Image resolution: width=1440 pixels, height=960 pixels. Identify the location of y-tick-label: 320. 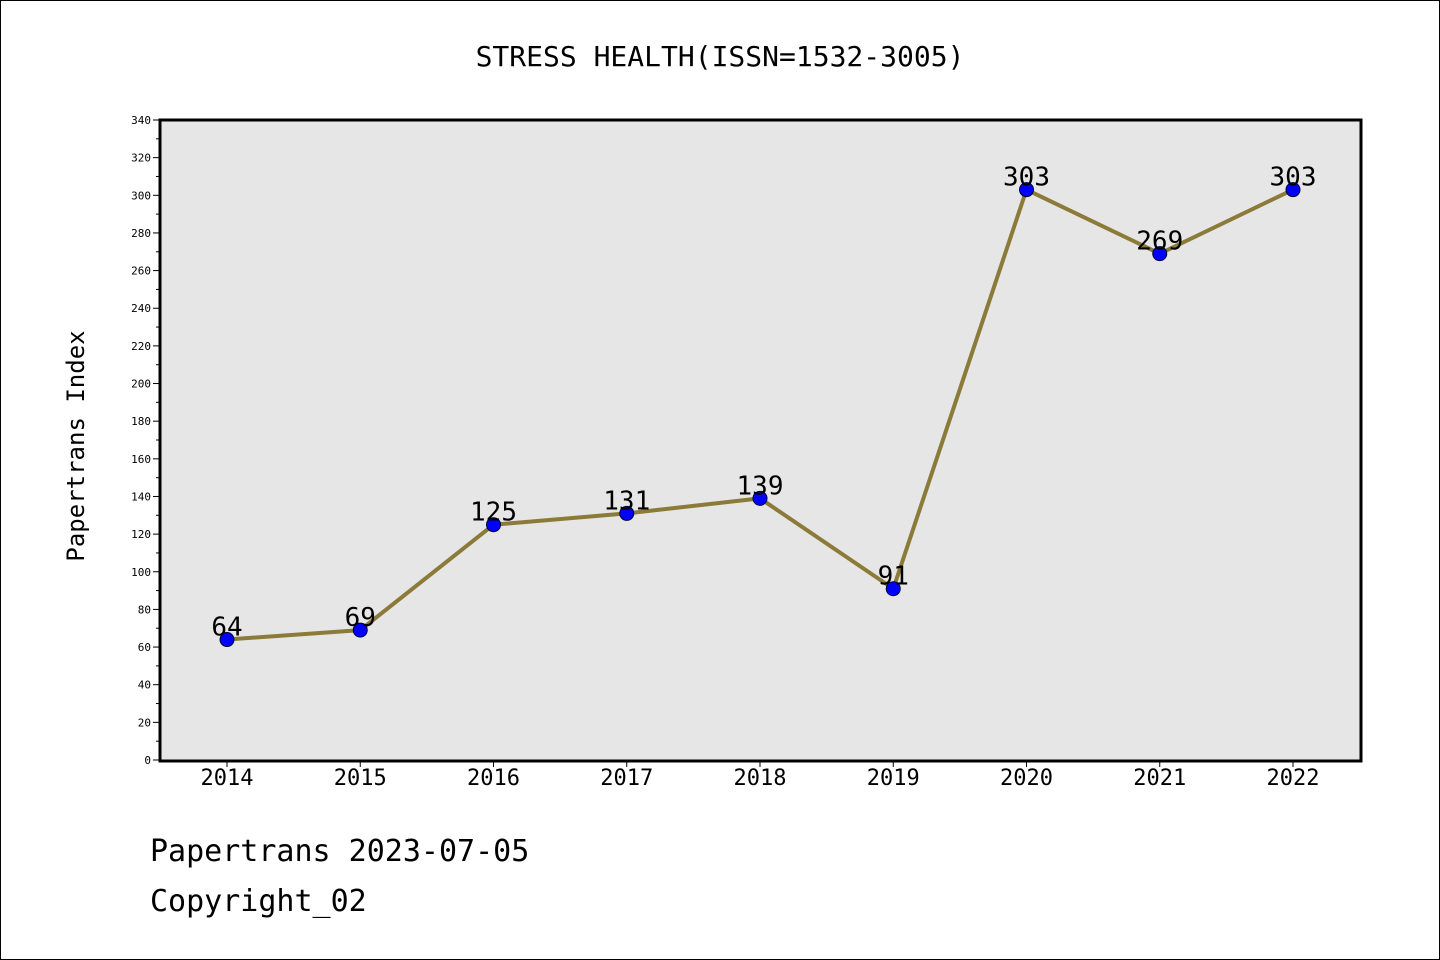
(141, 158).